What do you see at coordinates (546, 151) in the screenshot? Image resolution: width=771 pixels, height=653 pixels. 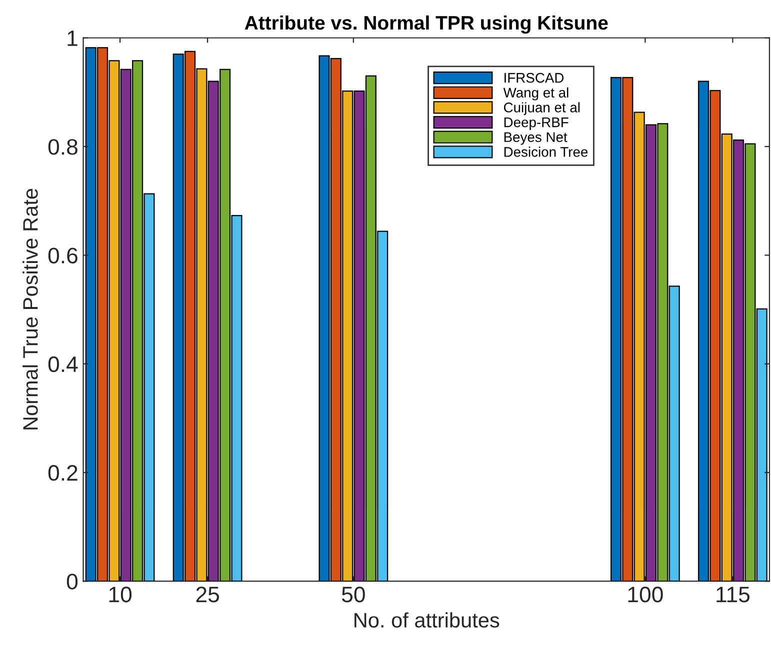 I see `legend-label: Desicion Tree` at bounding box center [546, 151].